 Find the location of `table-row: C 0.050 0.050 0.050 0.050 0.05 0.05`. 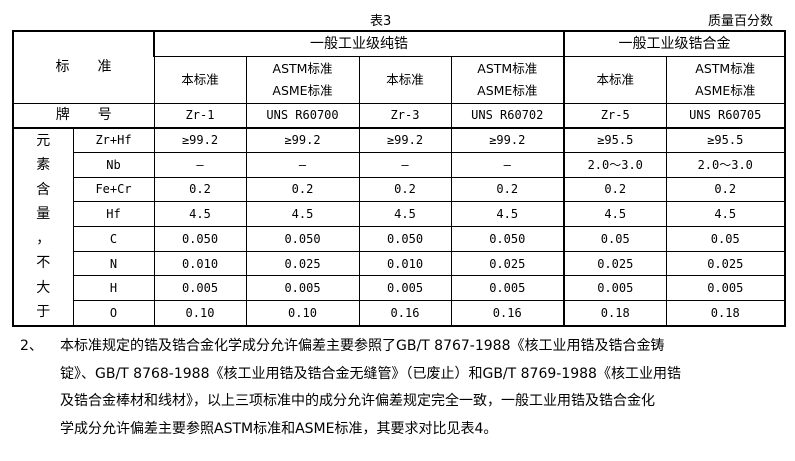

table-row: C 0.050 0.050 0.050 0.050 0.05 0.05 is located at coordinates (399, 238).